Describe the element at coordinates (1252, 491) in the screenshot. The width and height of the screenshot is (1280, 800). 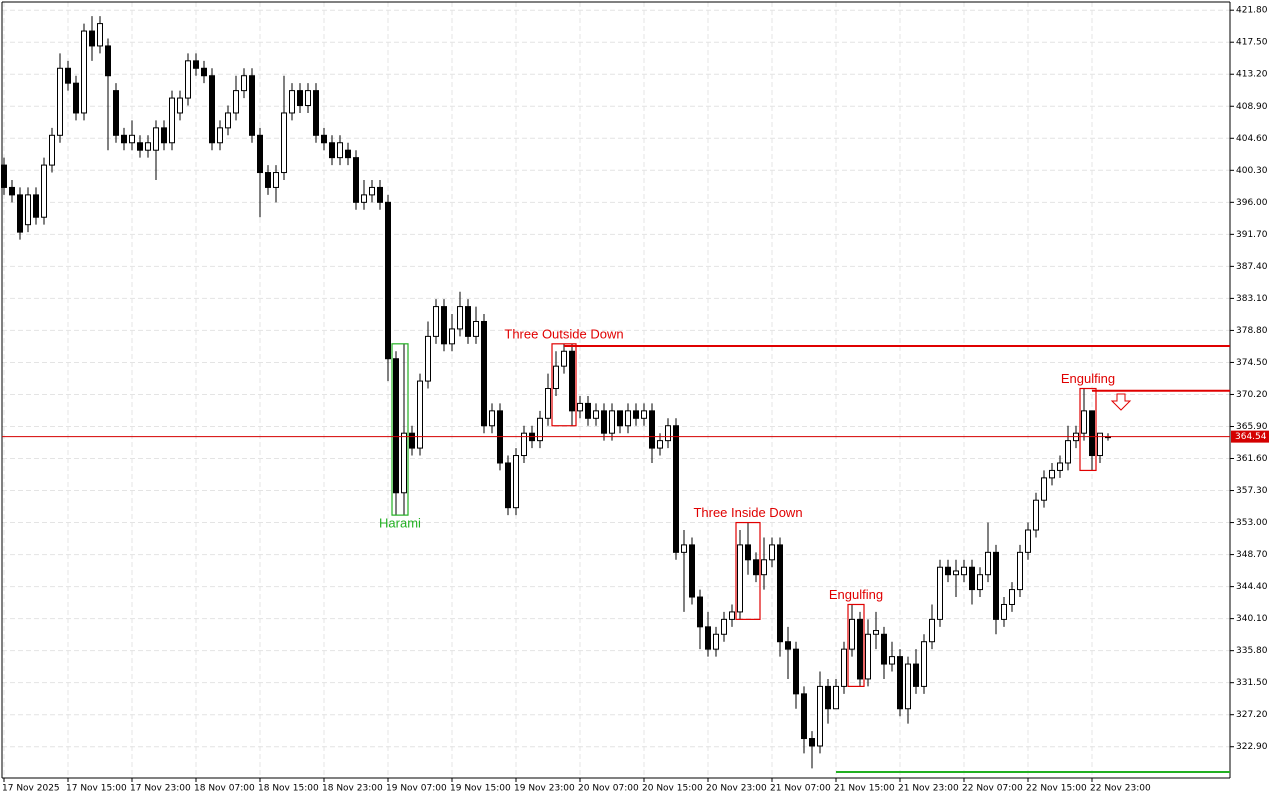
I see `y-tick-label: 357.30` at that location.